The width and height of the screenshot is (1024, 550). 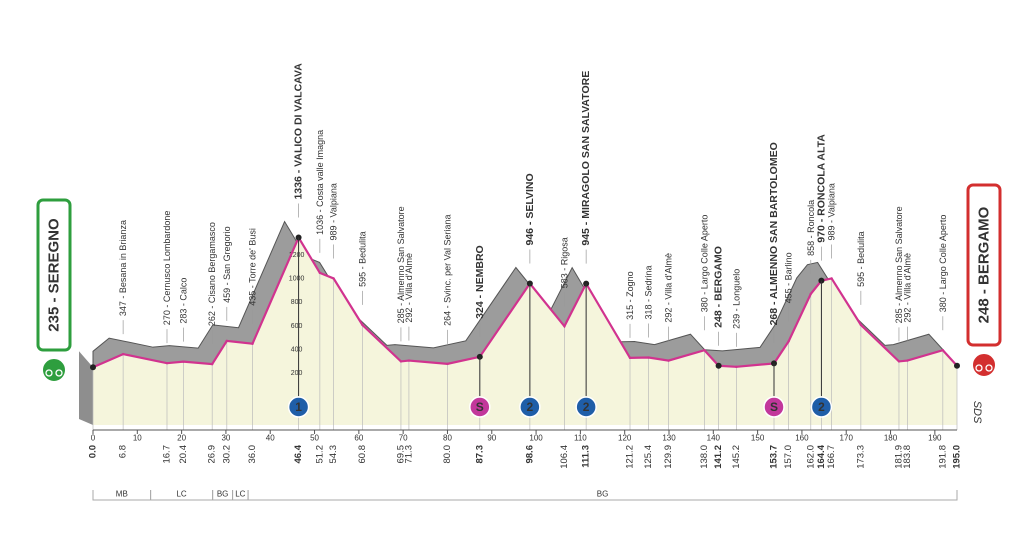 What do you see at coordinates (630, 295) in the screenshot?
I see `point-label: 315 - Zogno` at bounding box center [630, 295].